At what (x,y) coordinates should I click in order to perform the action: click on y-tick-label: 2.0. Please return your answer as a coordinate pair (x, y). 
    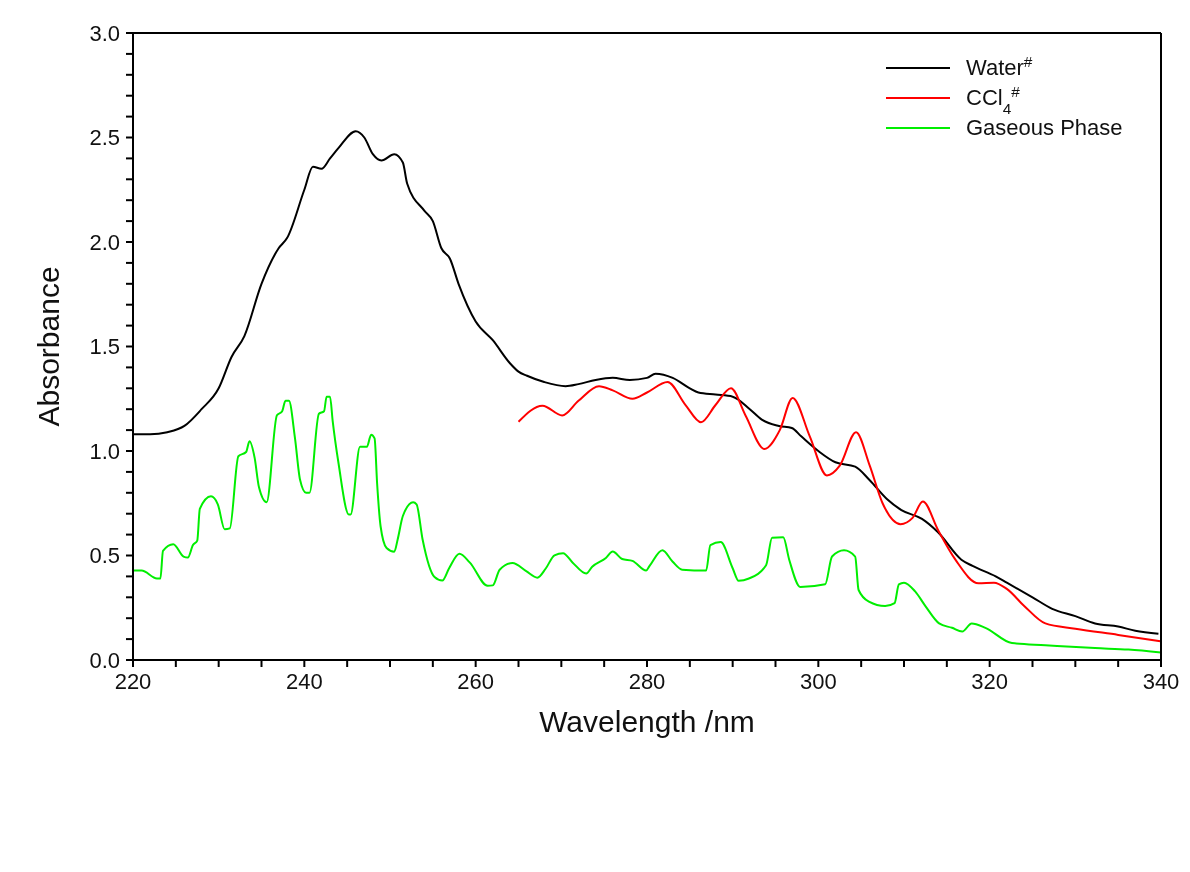
    Looking at the image, I should click on (104, 242).